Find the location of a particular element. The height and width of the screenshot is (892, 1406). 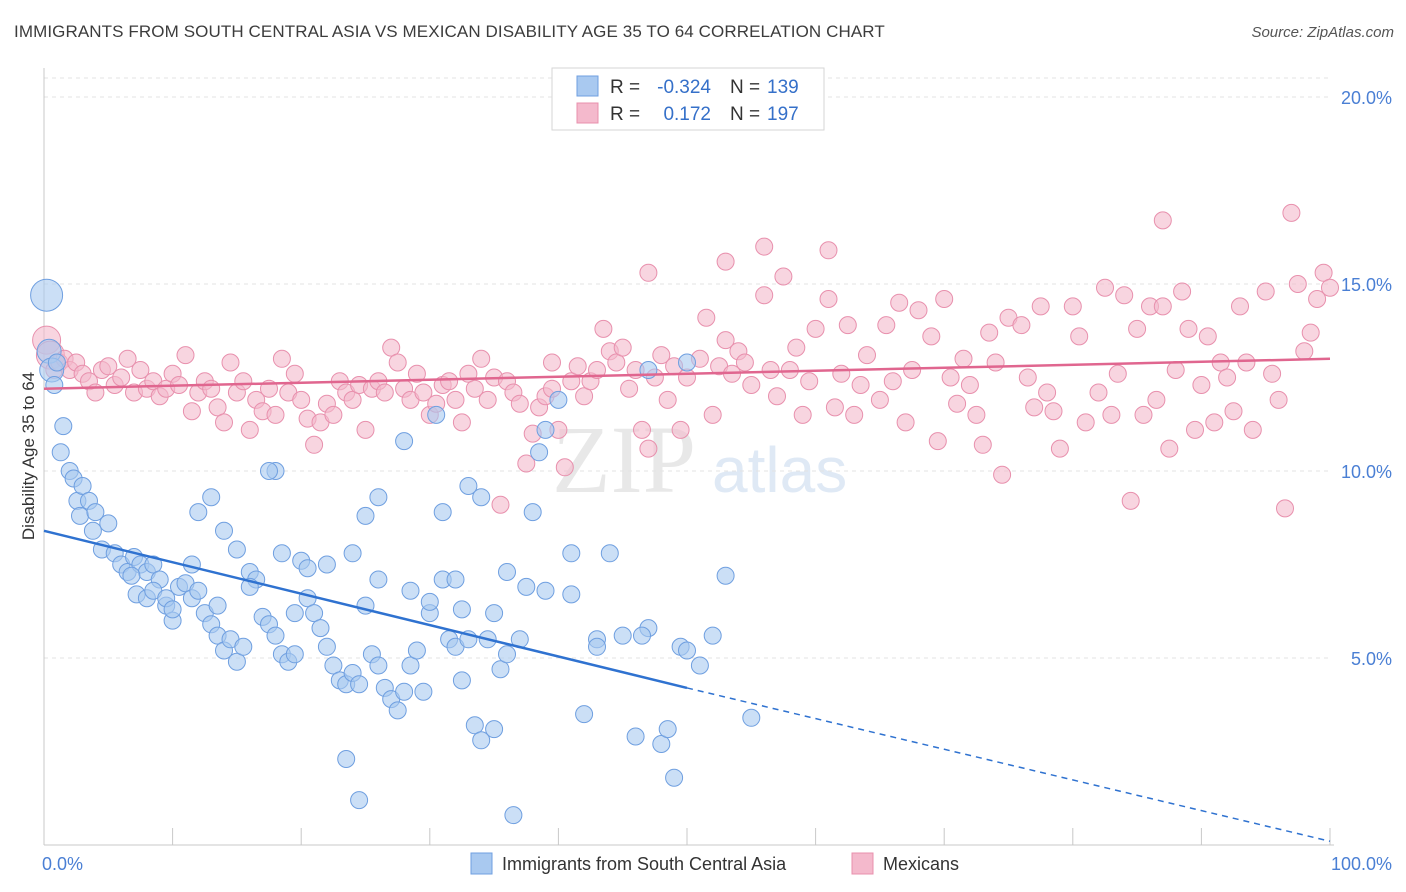

bottom-legend-label-pink: Mexicans is located at coordinates (921, 864).